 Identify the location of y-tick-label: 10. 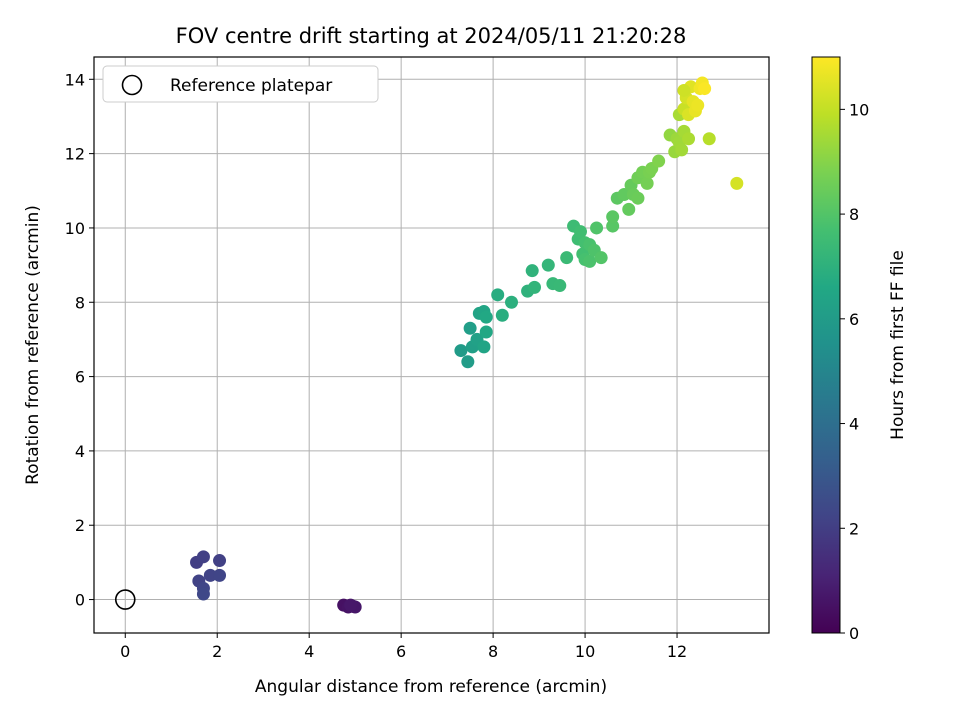
(75, 228).